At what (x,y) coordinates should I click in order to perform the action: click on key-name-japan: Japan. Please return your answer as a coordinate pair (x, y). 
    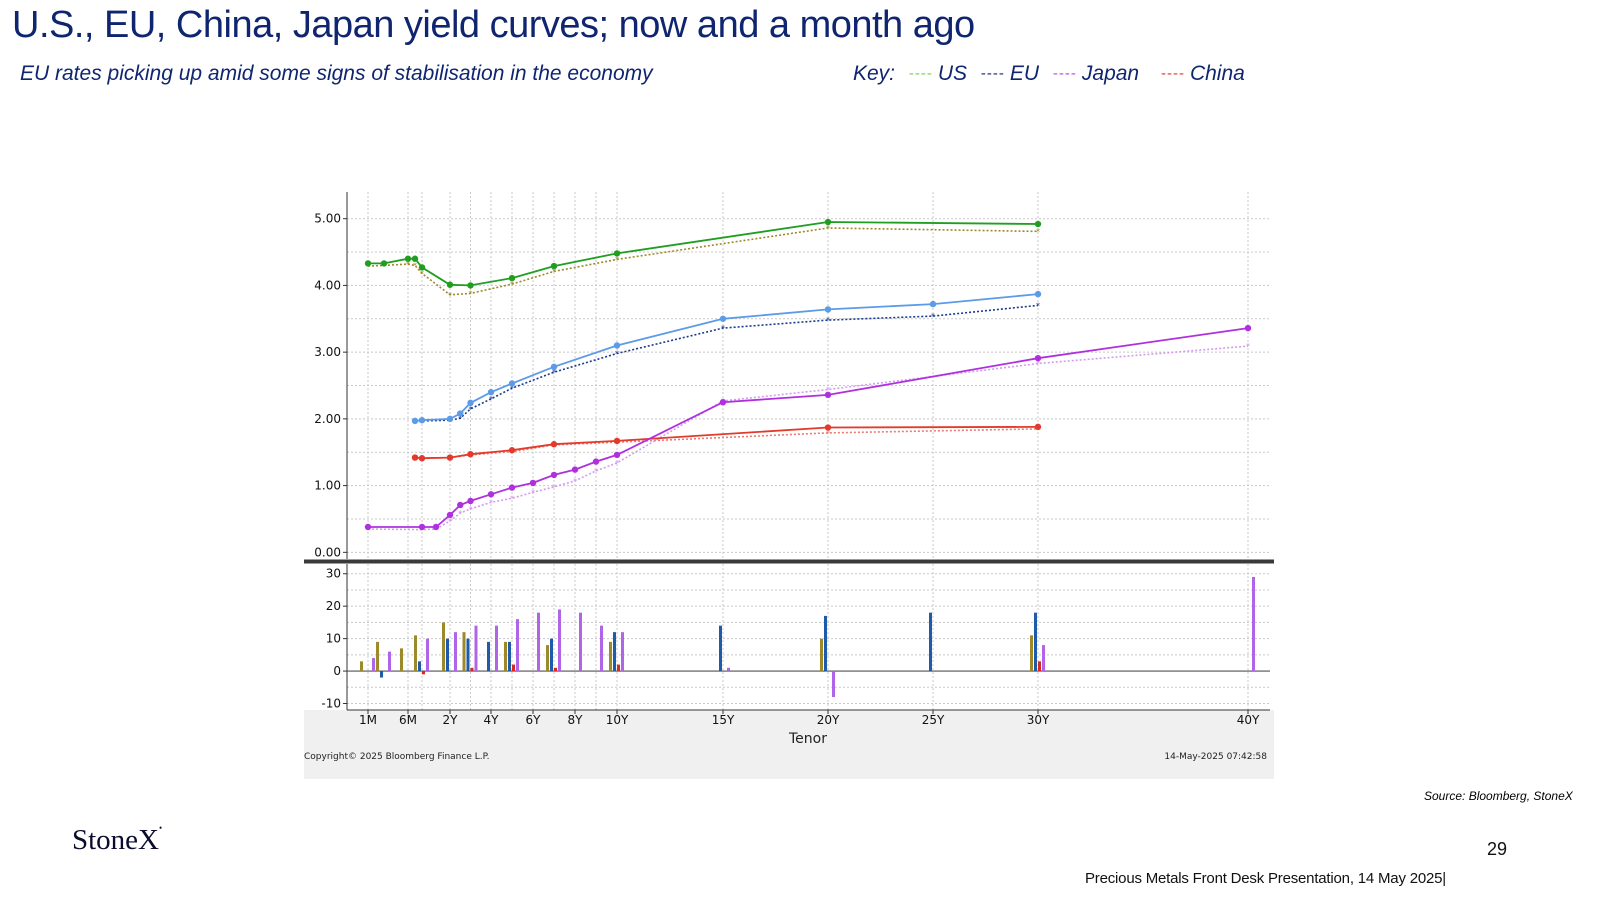
    Looking at the image, I should click on (1110, 73).